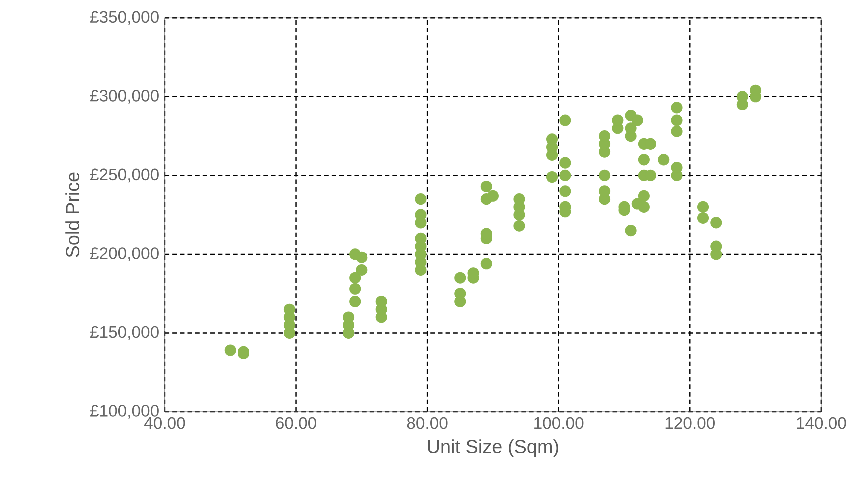  What do you see at coordinates (690, 423) in the screenshot?
I see `x-tick-label: 120.00` at bounding box center [690, 423].